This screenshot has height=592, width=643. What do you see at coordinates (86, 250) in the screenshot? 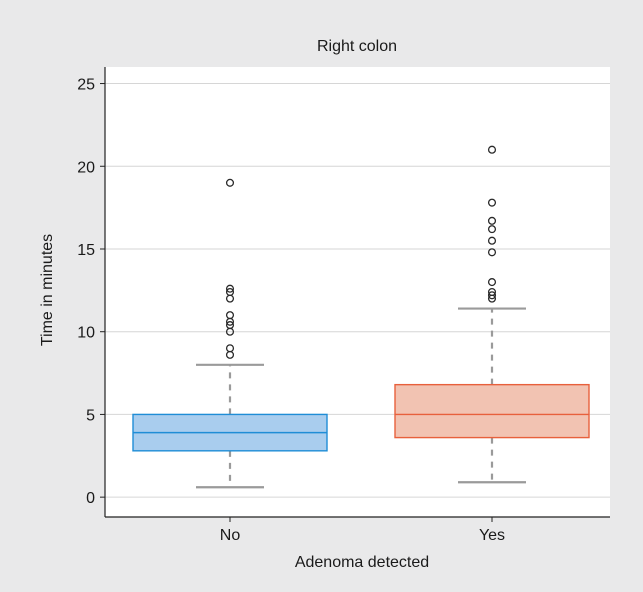
I see `y-tick-label: 15` at bounding box center [86, 250].